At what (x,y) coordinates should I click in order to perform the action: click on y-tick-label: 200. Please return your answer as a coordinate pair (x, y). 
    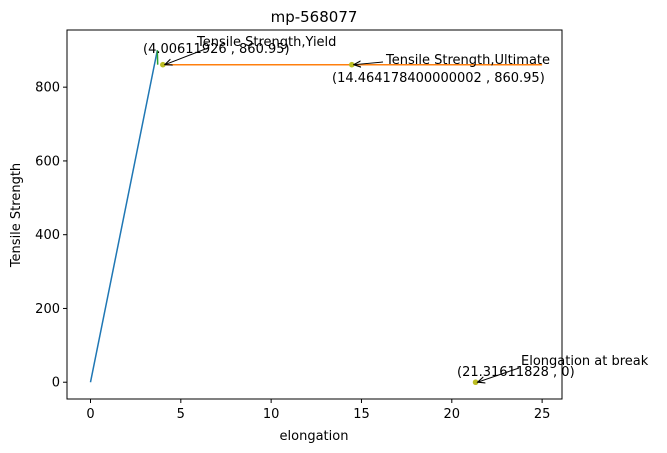
    Looking at the image, I should click on (47, 309).